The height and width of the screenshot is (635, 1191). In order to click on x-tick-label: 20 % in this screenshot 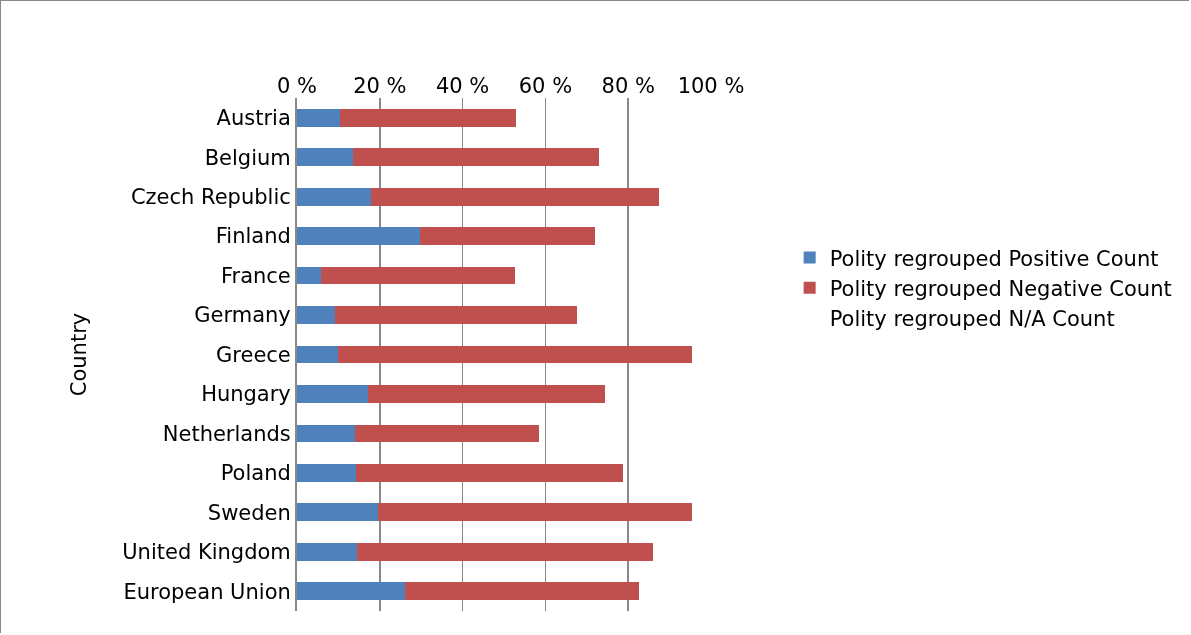, I will do `click(380, 85)`.